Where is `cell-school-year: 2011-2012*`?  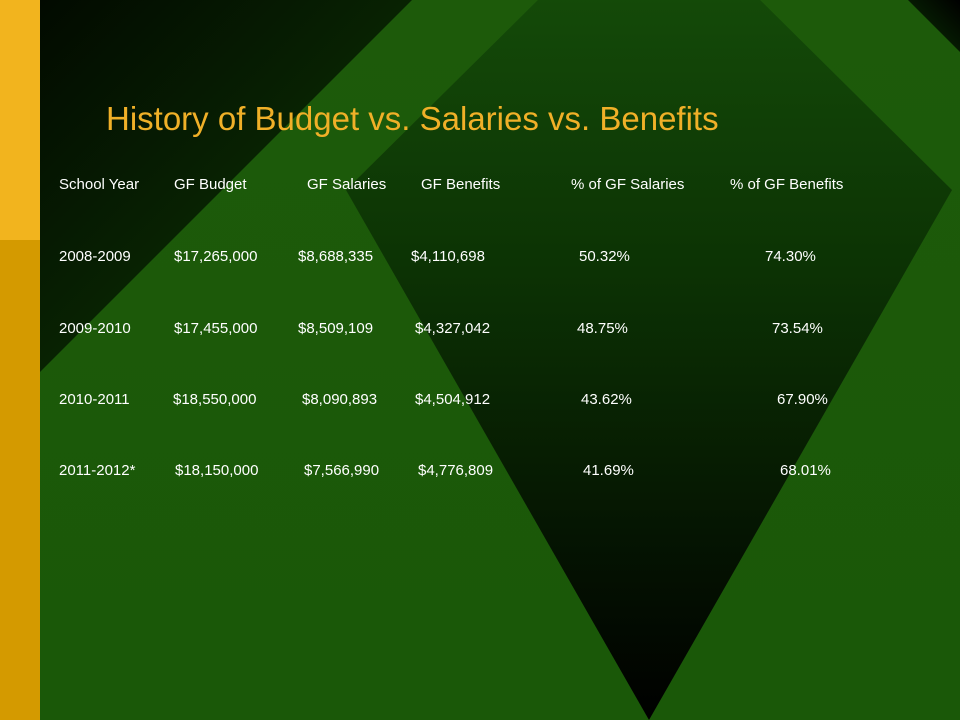 cell-school-year: 2011-2012* is located at coordinates (97, 470).